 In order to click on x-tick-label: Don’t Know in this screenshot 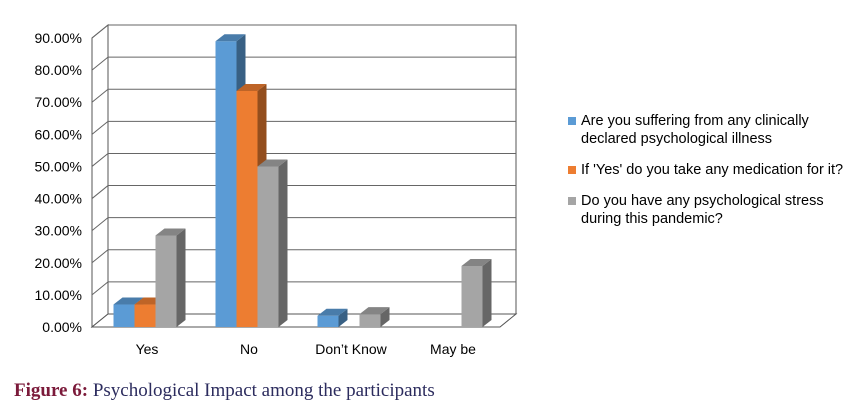, I will do `click(351, 349)`.